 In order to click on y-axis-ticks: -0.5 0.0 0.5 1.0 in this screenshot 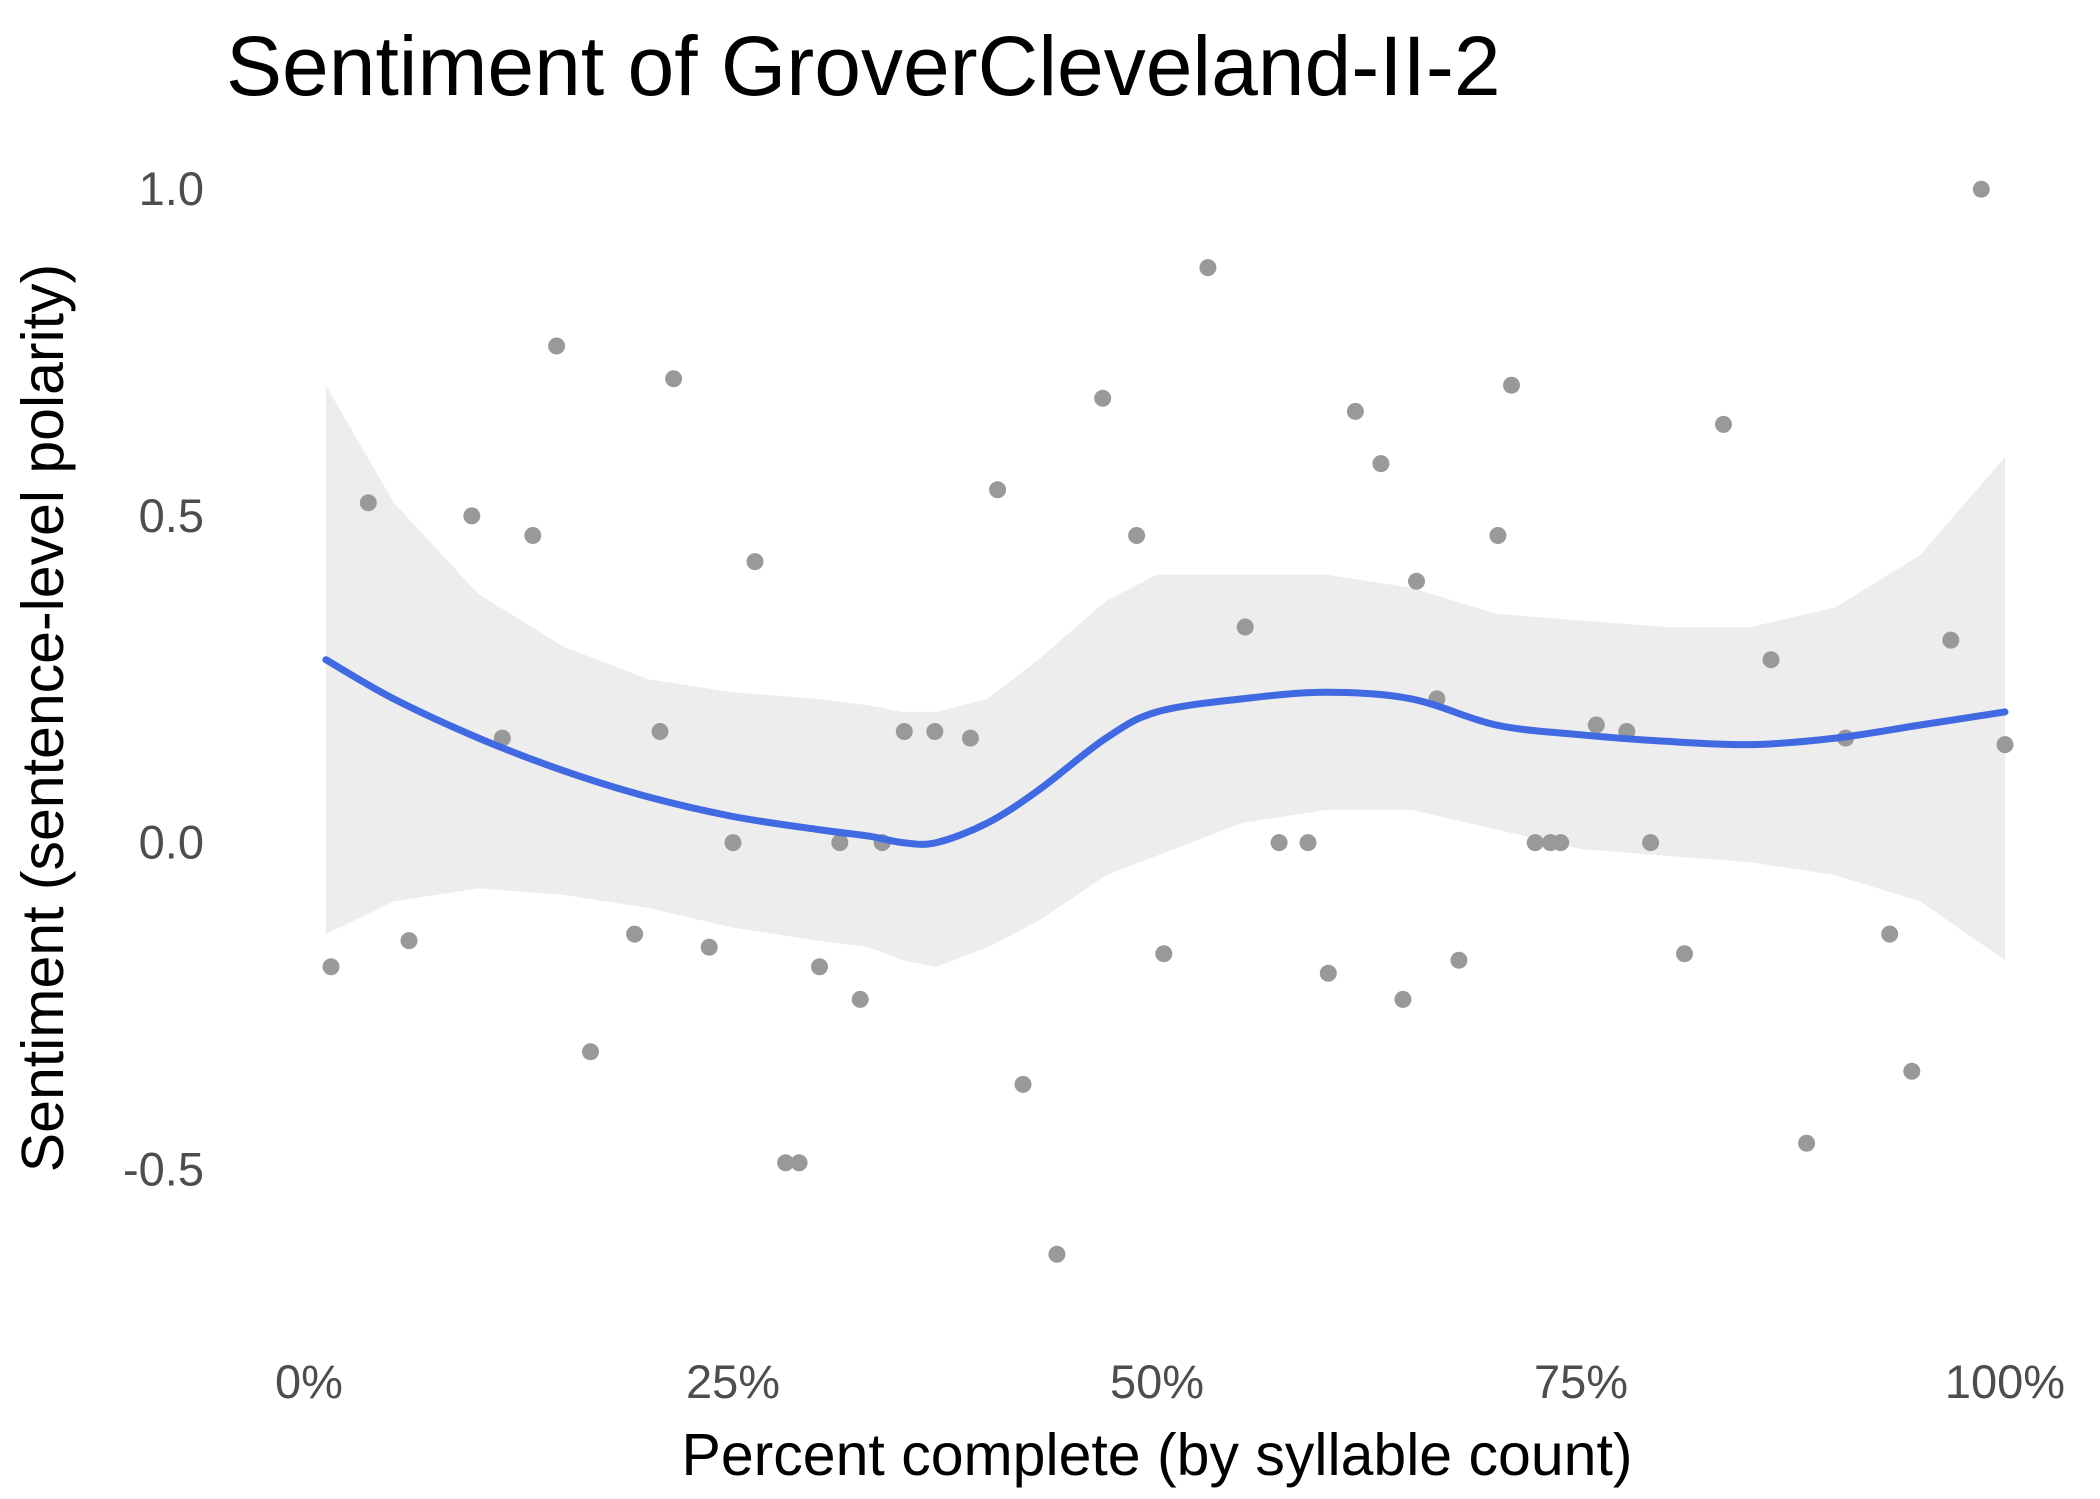, I will do `click(163, 678)`.